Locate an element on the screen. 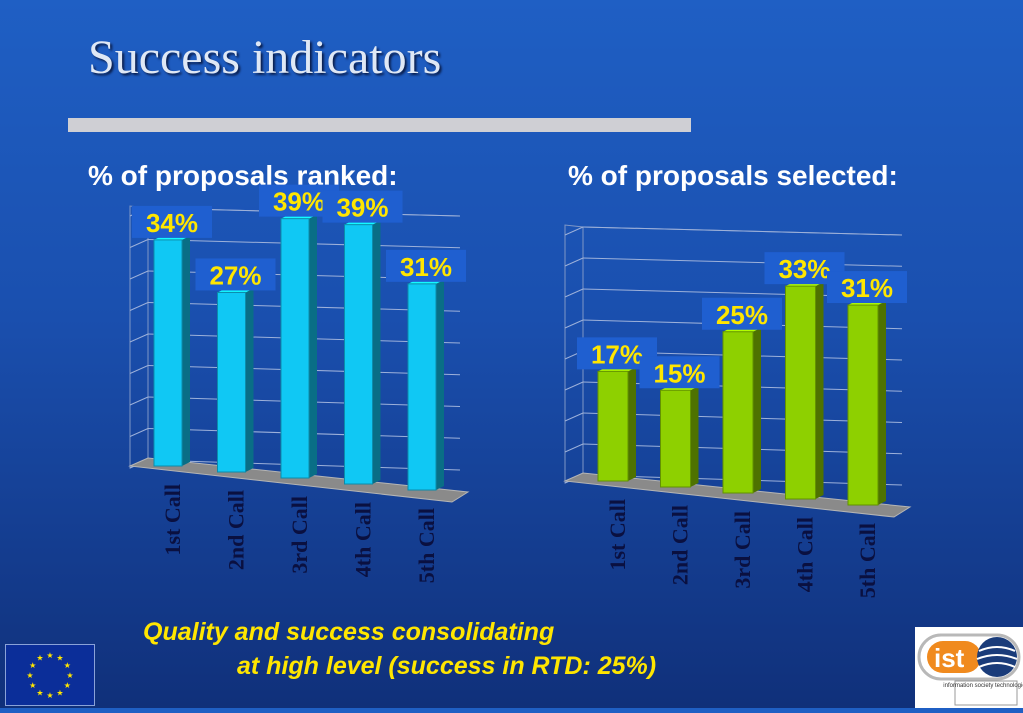 This screenshot has height=713, width=1023. chart-ranked-category-label: 2nd Call is located at coordinates (236, 530).